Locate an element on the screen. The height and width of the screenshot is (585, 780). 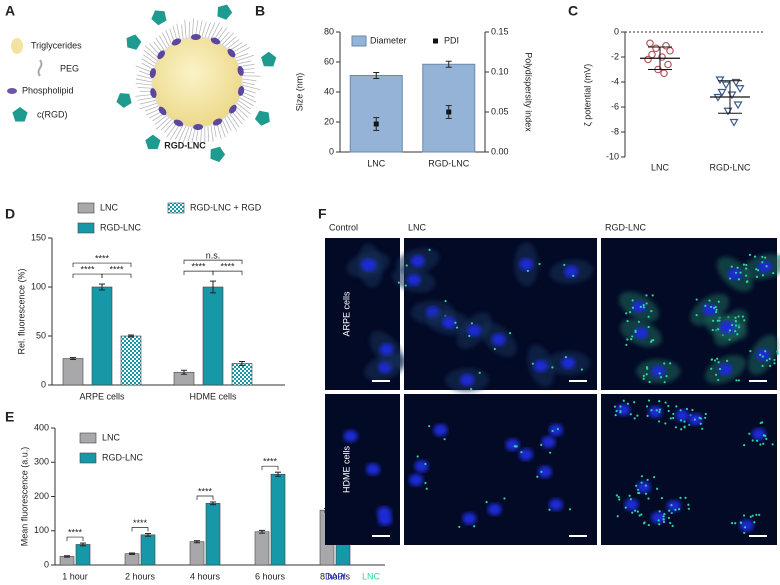
y-tick-label: 100 is located at coordinates (38, 286).